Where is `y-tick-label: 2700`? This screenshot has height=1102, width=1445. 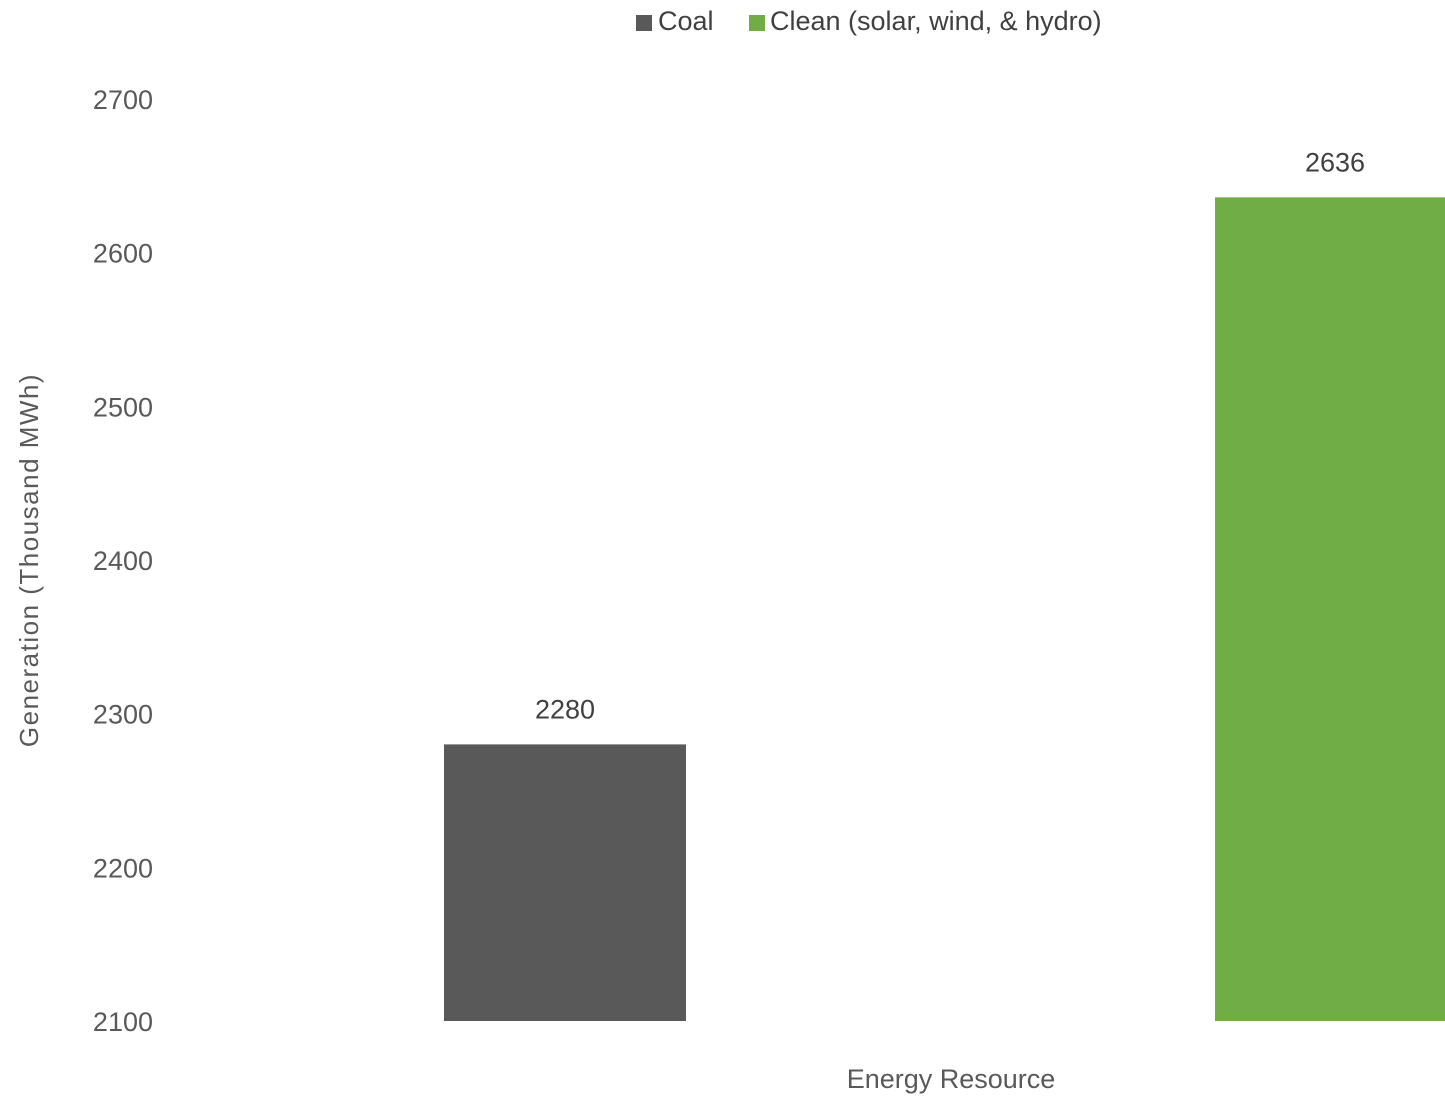
y-tick-label: 2700 is located at coordinates (123, 100).